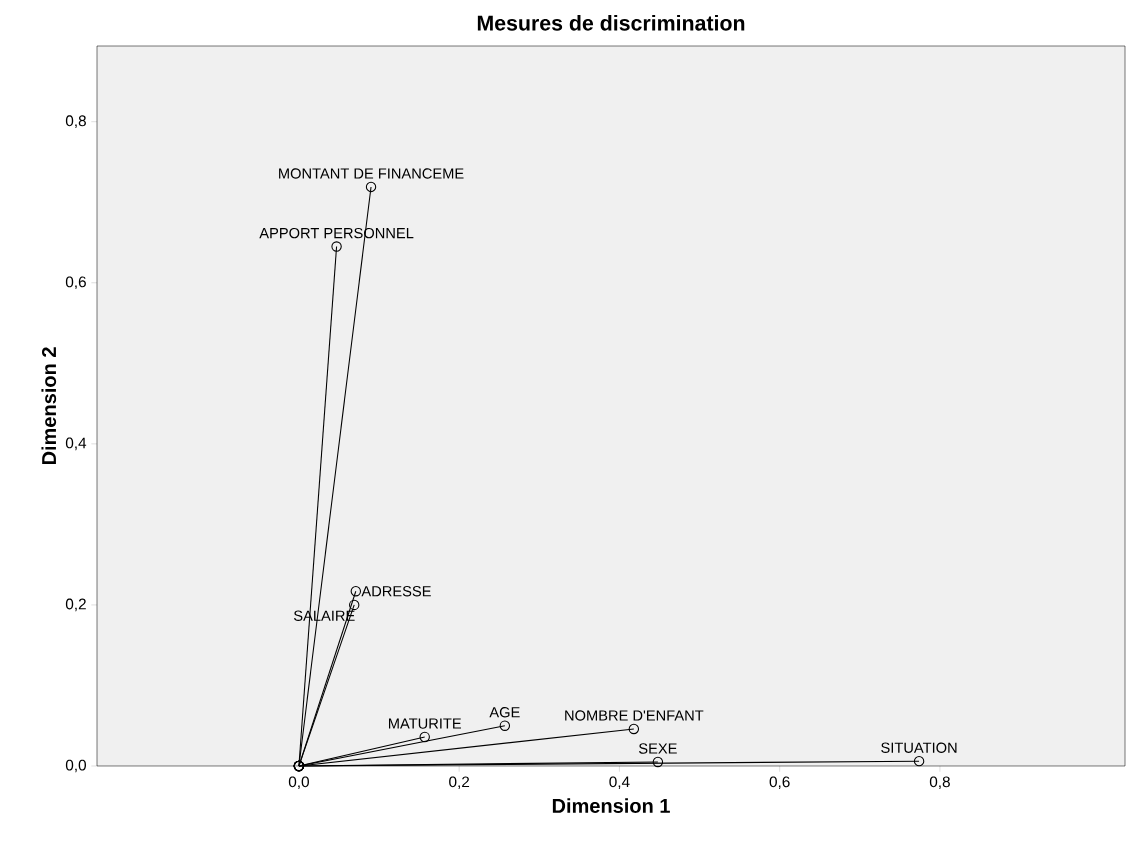 The image size is (1134, 847). Describe the element at coordinates (298, 783) in the screenshot. I see `x-tick-label: 0,0` at that location.